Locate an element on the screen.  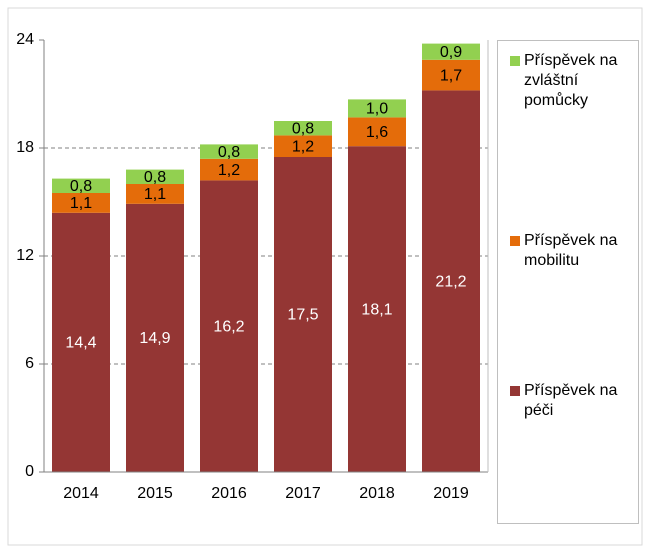
data-label: 18,1 is located at coordinates (376, 309).